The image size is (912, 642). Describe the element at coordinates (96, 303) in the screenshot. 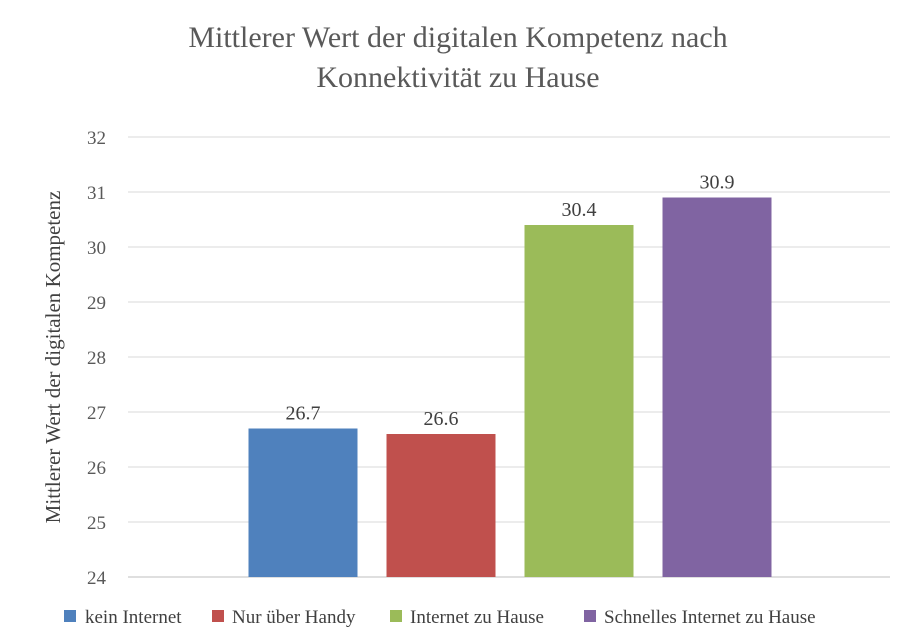

I see `y-tick-label: 29` at that location.